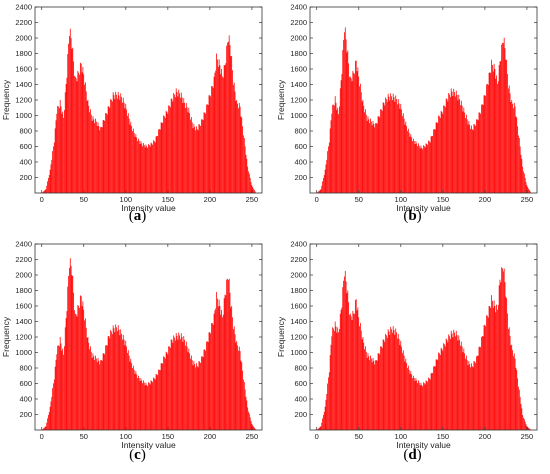 The height and width of the screenshot is (474, 550). What do you see at coordinates (23, 275) in the screenshot?
I see `y-tick-label-c-9: 2000` at bounding box center [23, 275].